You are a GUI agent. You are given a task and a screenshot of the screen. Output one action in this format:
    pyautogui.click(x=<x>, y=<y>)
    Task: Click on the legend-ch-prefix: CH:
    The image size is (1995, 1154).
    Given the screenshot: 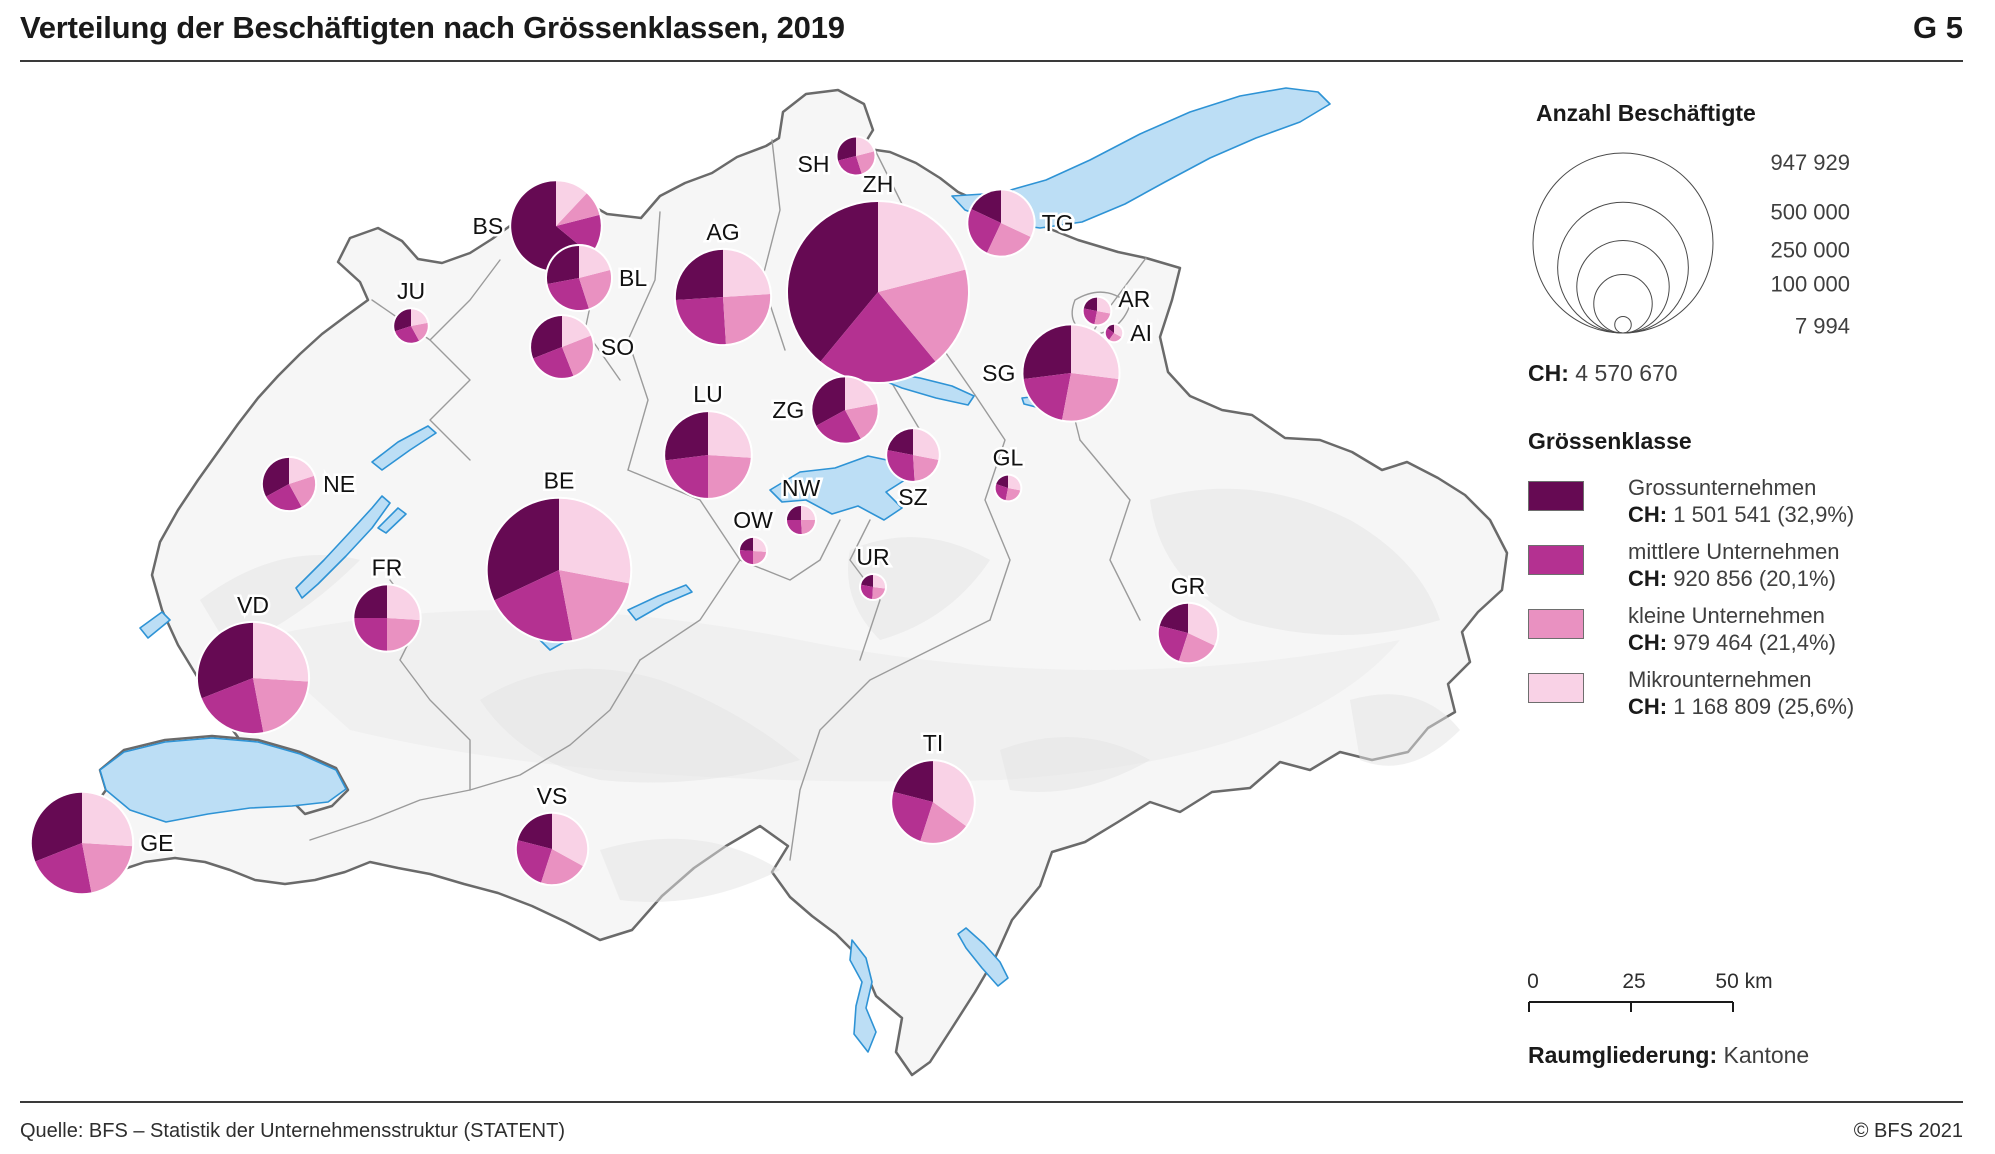 What is the action you would take?
    pyautogui.click(x=1648, y=514)
    